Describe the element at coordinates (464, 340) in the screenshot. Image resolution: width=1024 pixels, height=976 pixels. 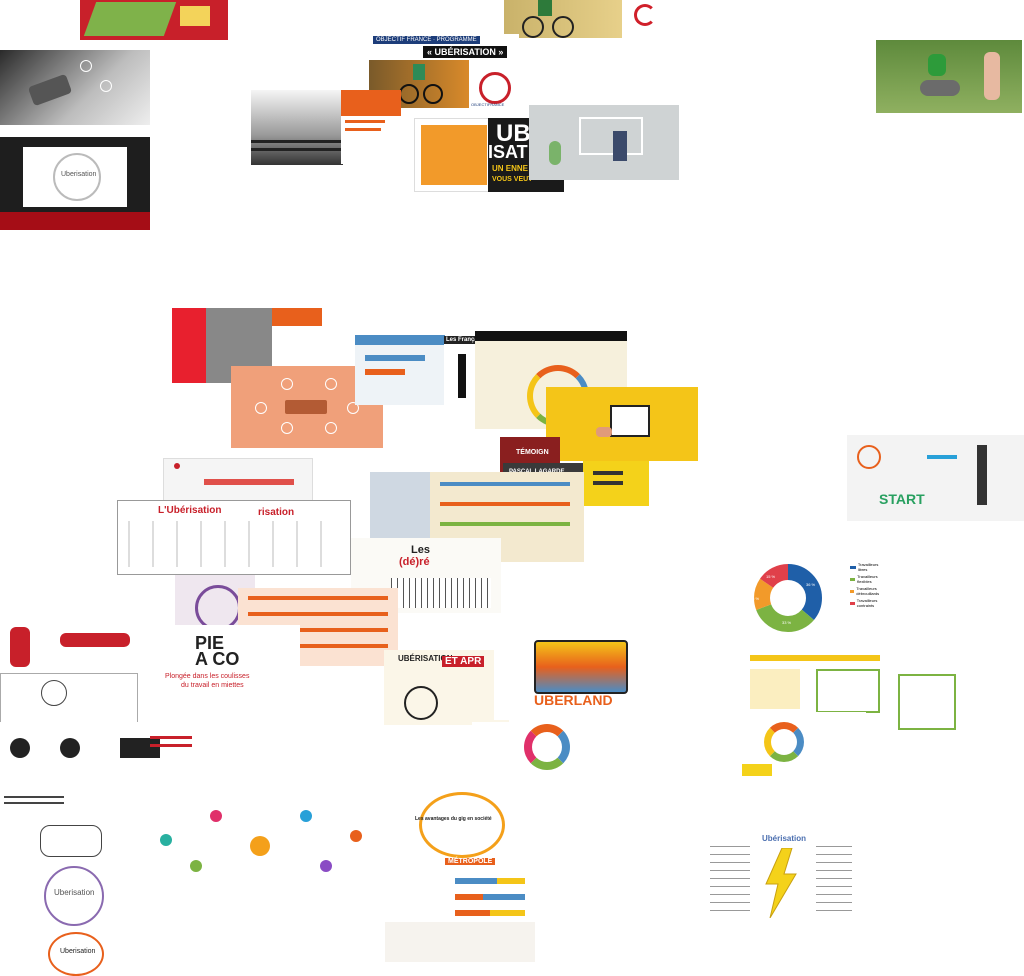
I see `infographic-header: Les Français` at that location.